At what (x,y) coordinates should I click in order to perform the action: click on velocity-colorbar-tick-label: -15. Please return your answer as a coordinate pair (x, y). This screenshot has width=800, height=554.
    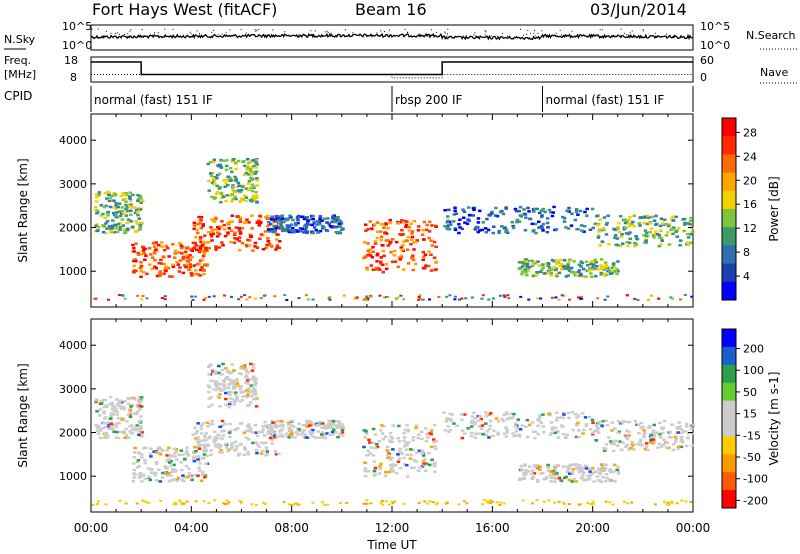
    Looking at the image, I should click on (752, 435).